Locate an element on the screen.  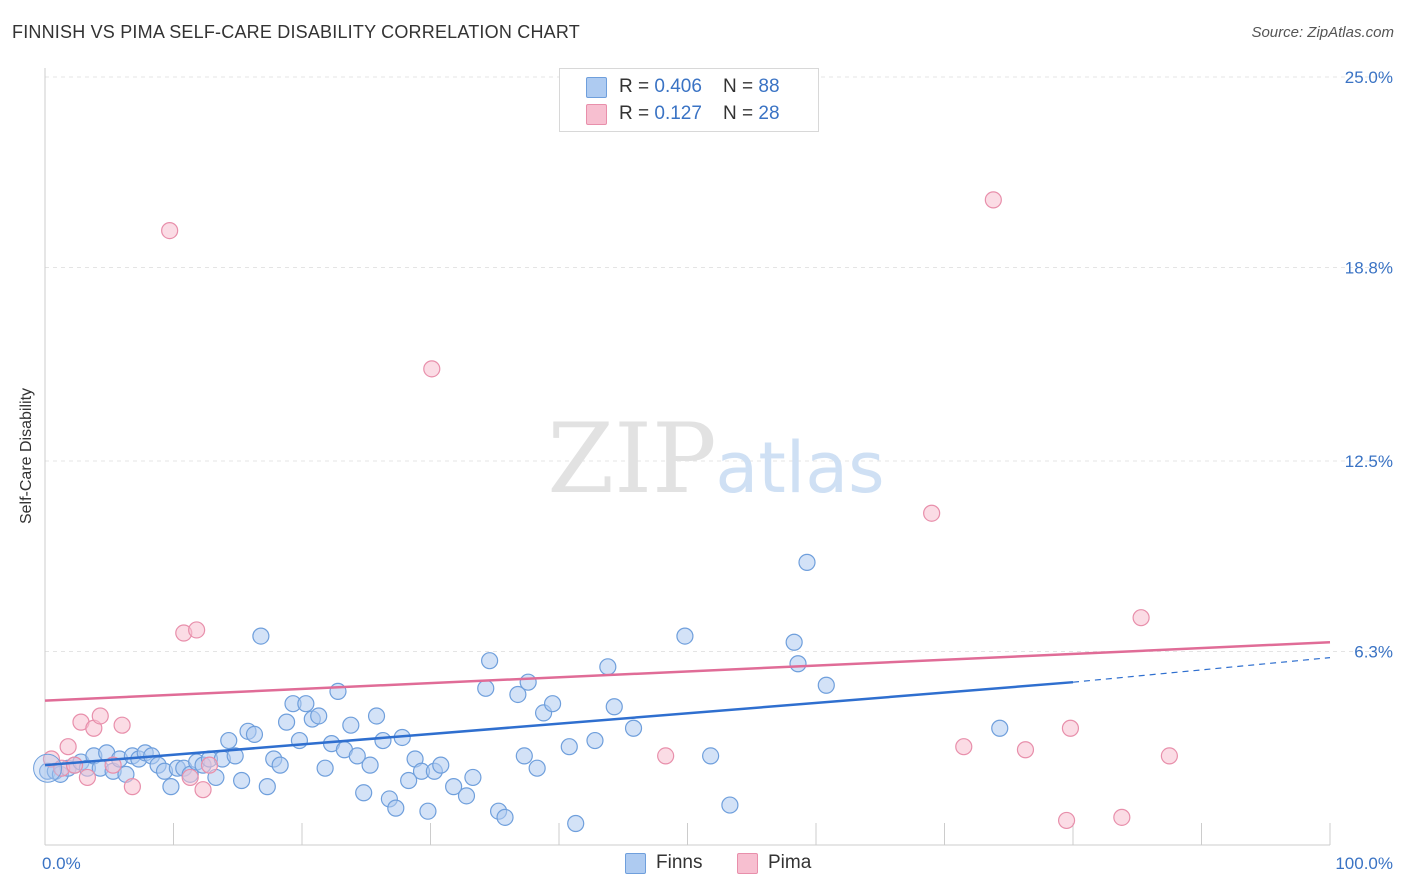
finns-trend-extension is located at coordinates (1201, 670).